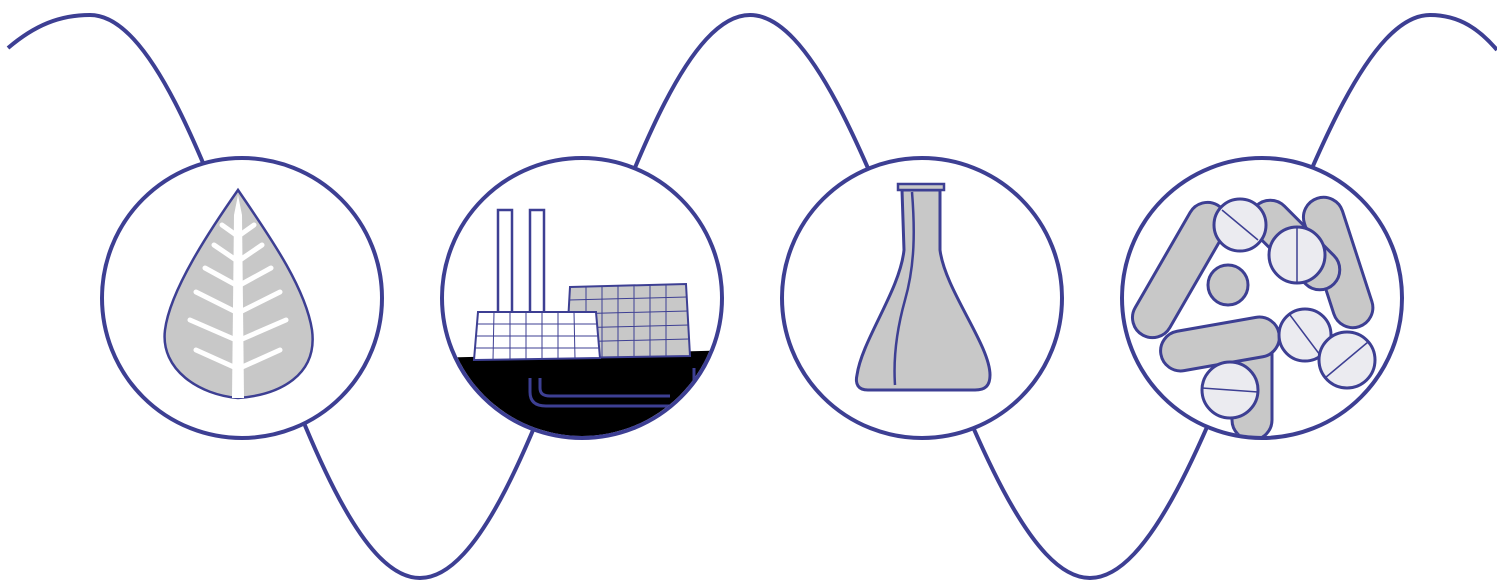 The width and height of the screenshot is (1497, 581). What do you see at coordinates (922, 298) in the screenshot?
I see `flask-icon` at bounding box center [922, 298].